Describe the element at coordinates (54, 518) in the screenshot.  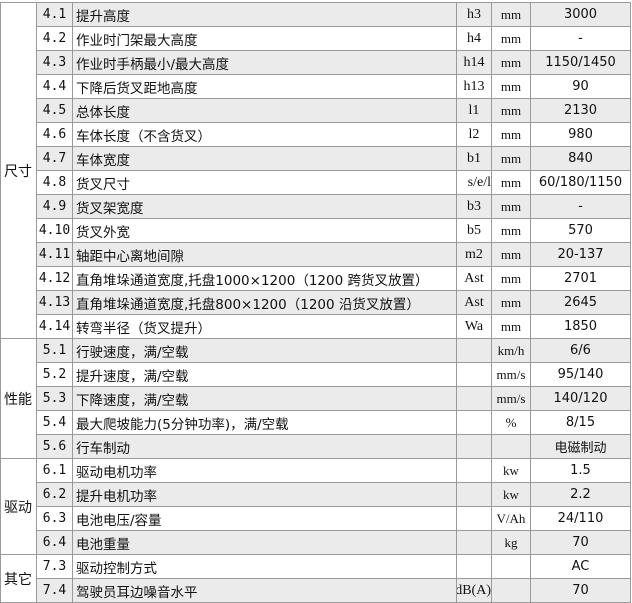
I see `item-number: 6.3` at that location.